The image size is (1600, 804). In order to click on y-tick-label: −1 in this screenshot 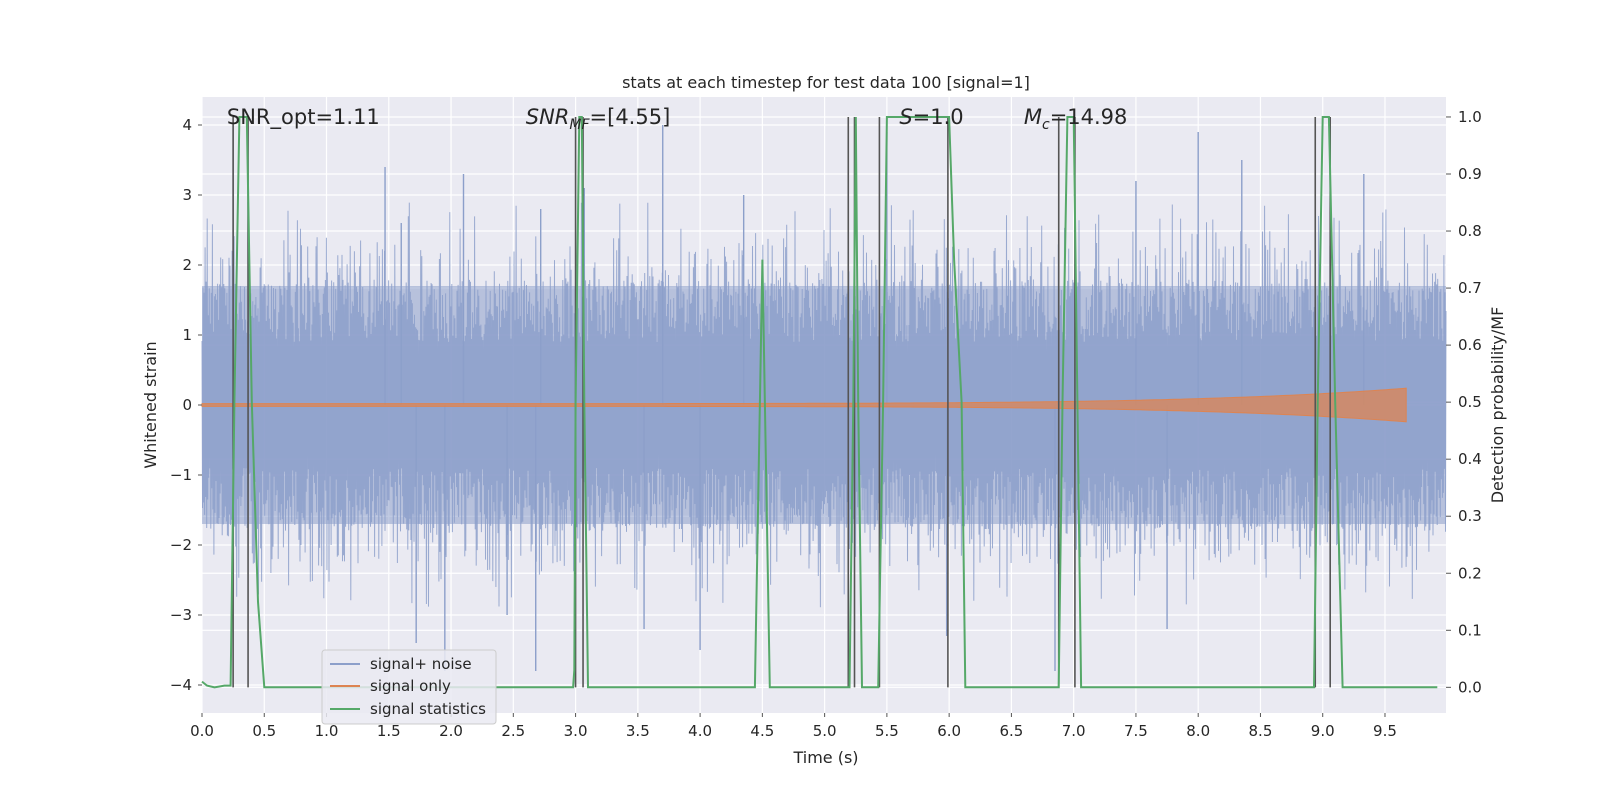, I will do `click(181, 475)`.